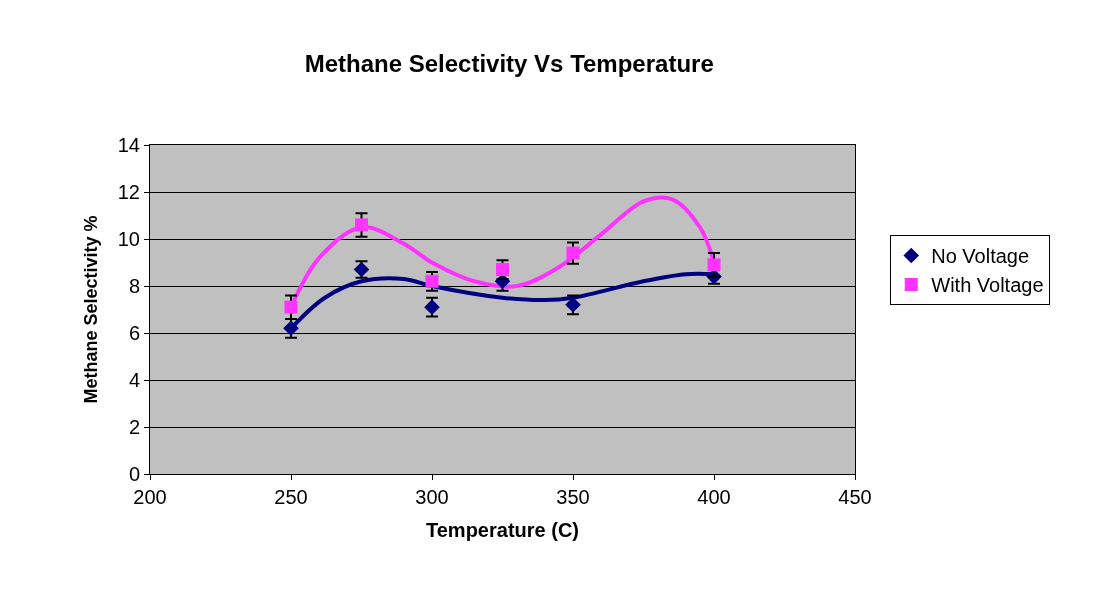  What do you see at coordinates (150, 497) in the screenshot?
I see `x-tick-label: 200` at bounding box center [150, 497].